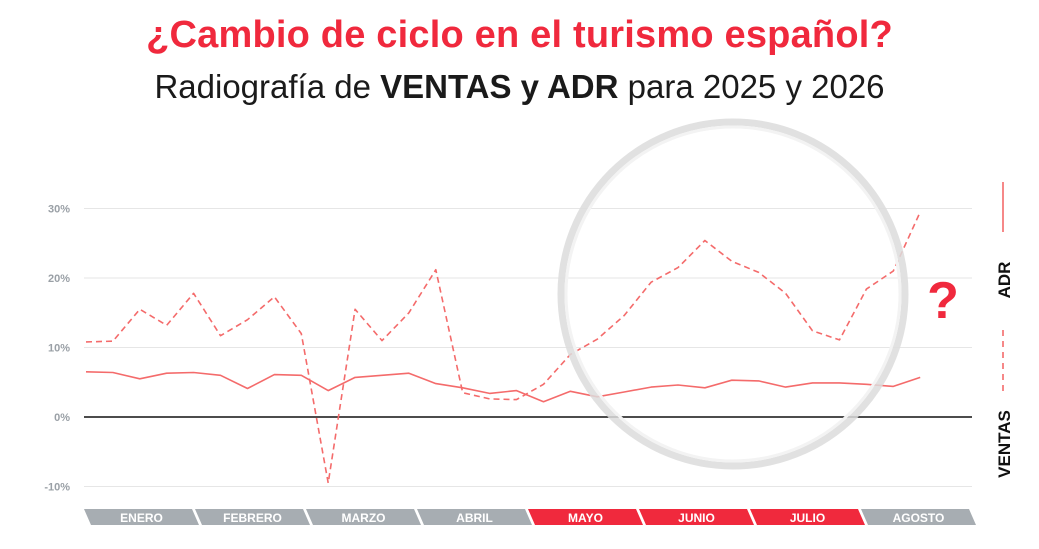 Image resolution: width=1039 pixels, height=549 pixels. I want to click on month-label-agosto: AGOSTO, so click(919, 518).